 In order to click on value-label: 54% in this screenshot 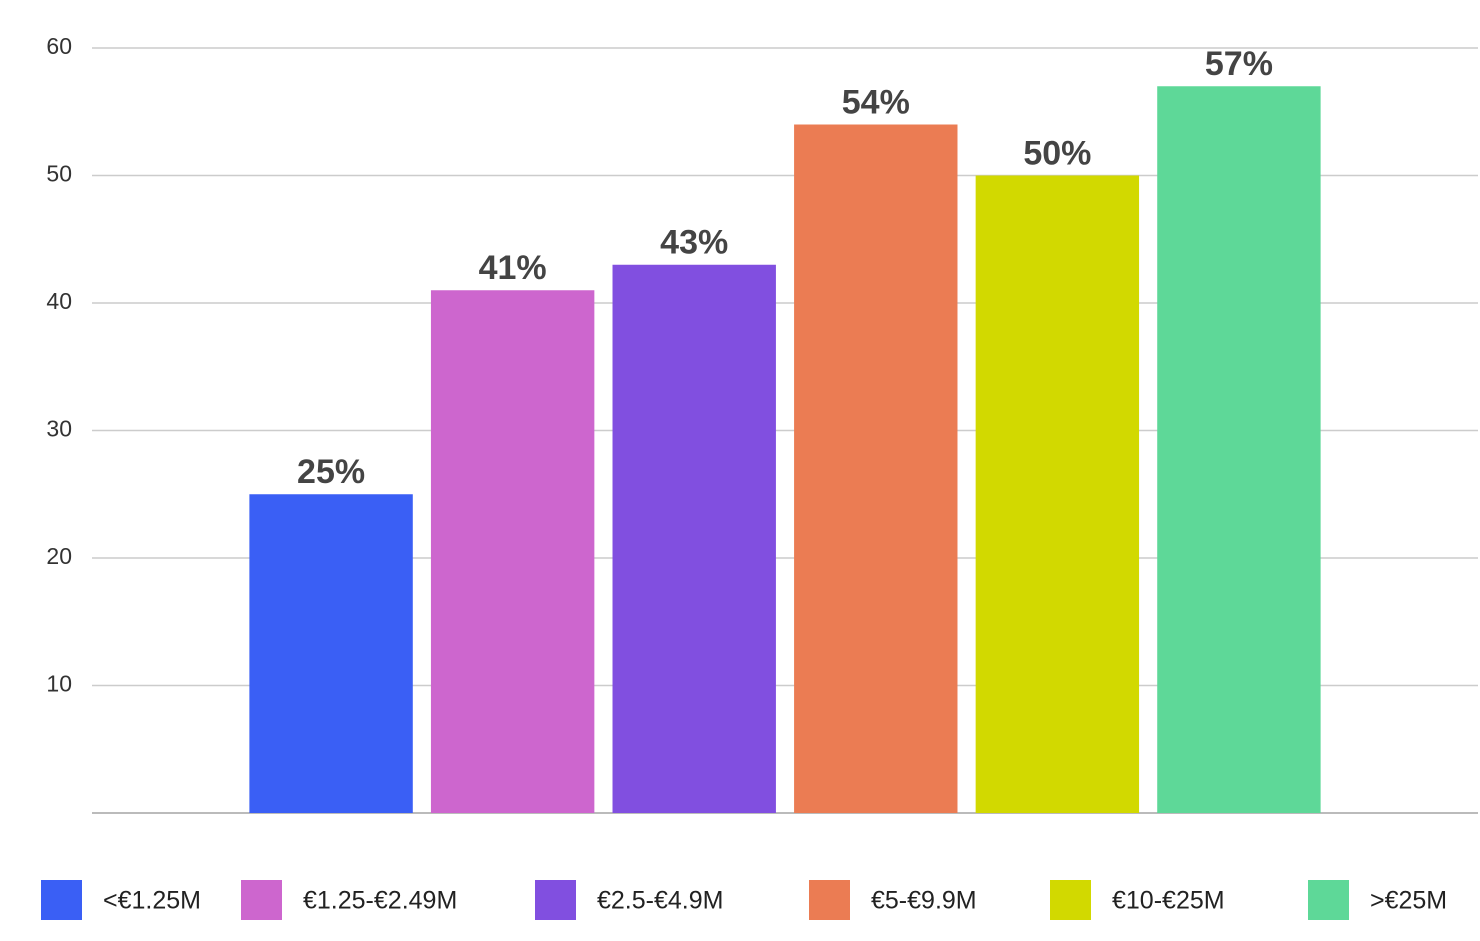, I will do `click(876, 102)`.